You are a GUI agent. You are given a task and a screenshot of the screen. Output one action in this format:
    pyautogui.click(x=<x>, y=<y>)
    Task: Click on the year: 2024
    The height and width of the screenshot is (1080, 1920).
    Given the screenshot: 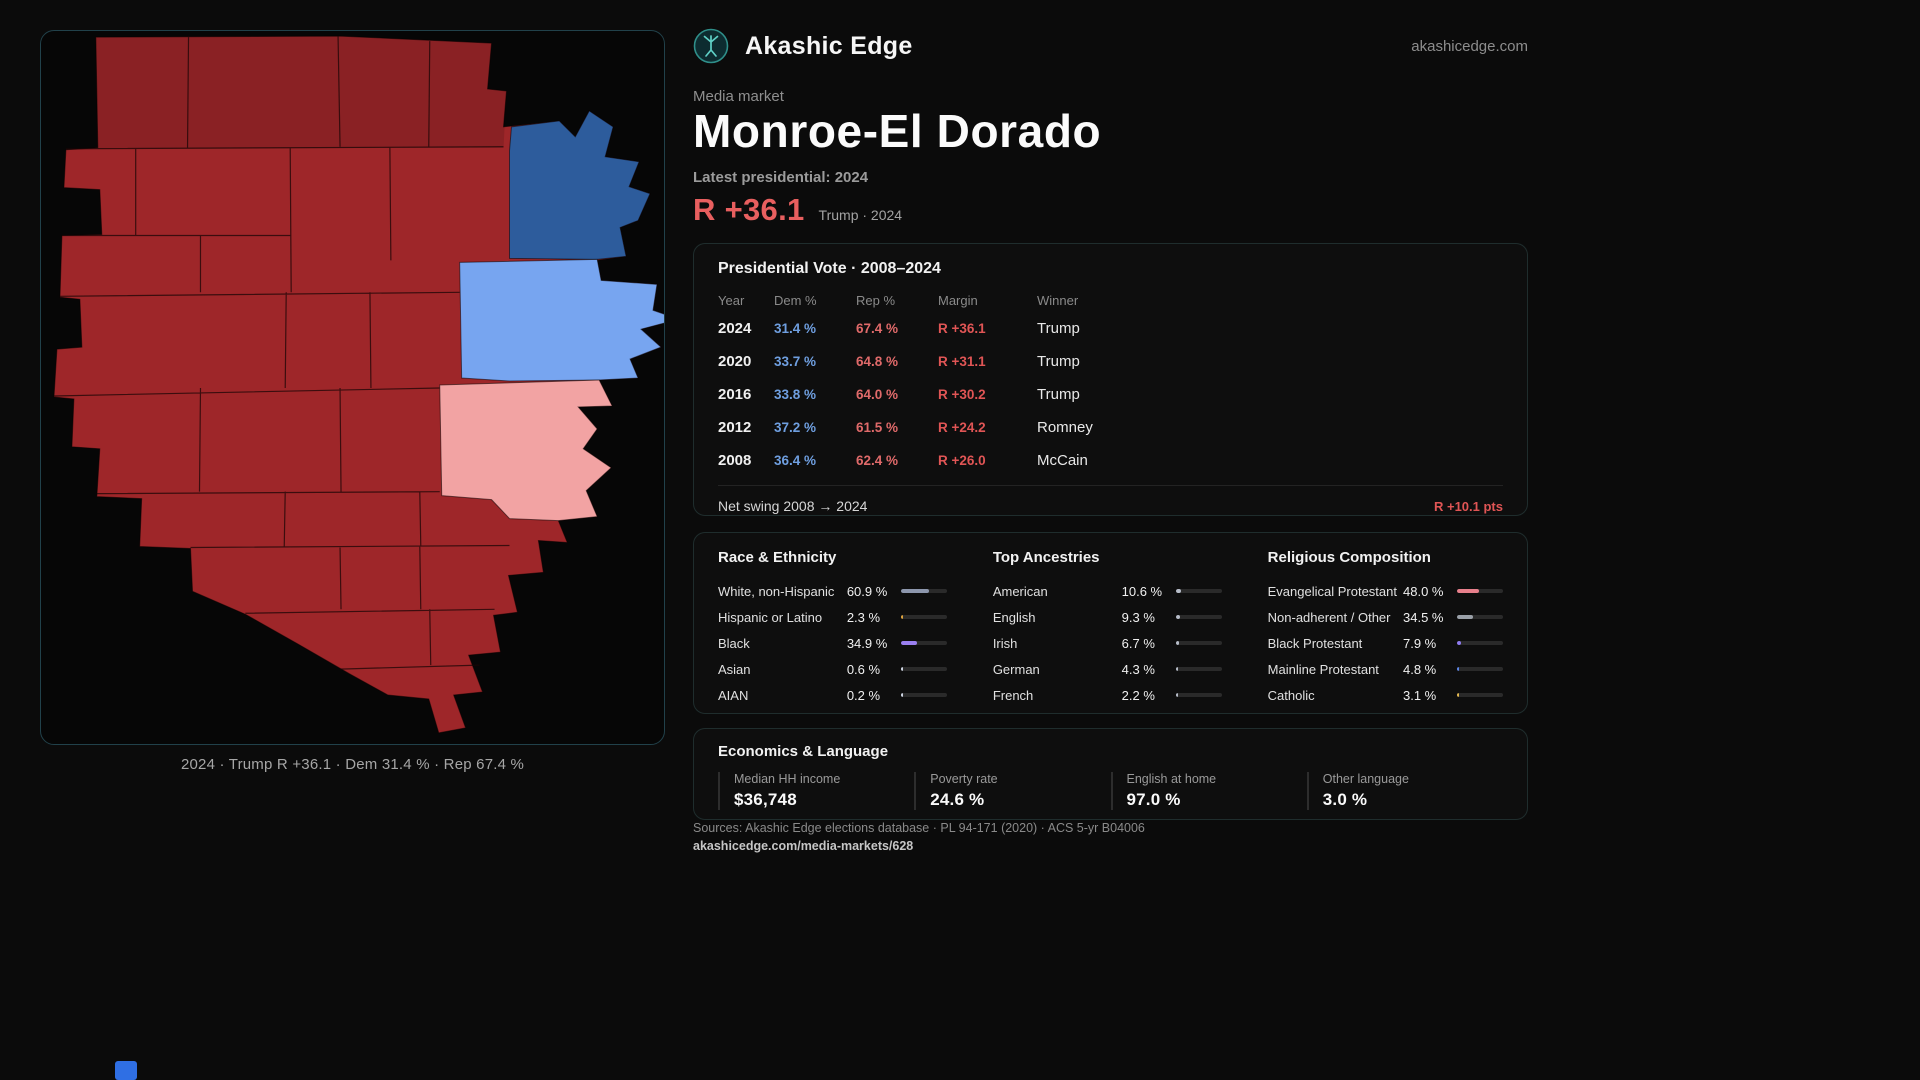 What is the action you would take?
    pyautogui.click(x=735, y=328)
    